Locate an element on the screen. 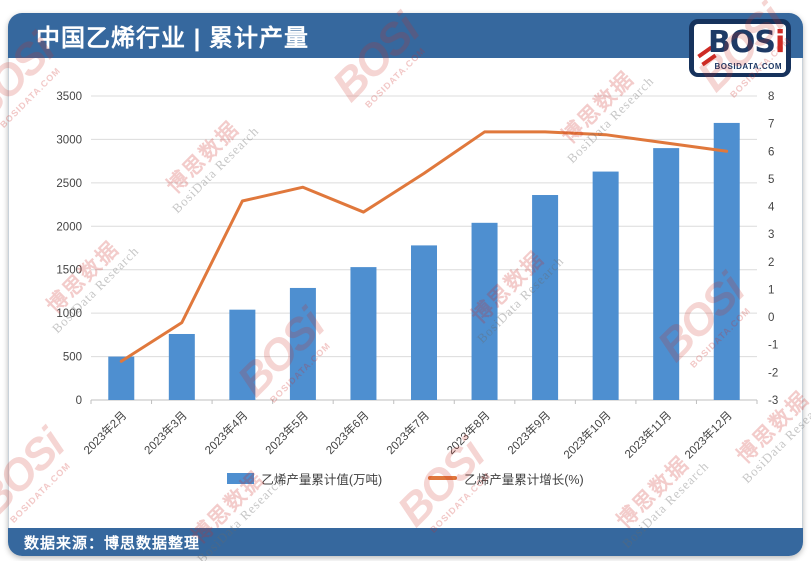 The image size is (811, 561). right-axis-tick-label: 1 is located at coordinates (771, 290).